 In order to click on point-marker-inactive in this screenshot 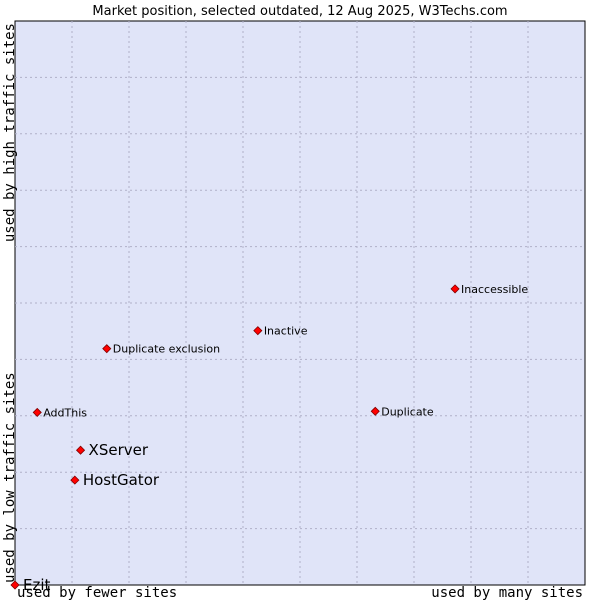, I will do `click(258, 331)`.